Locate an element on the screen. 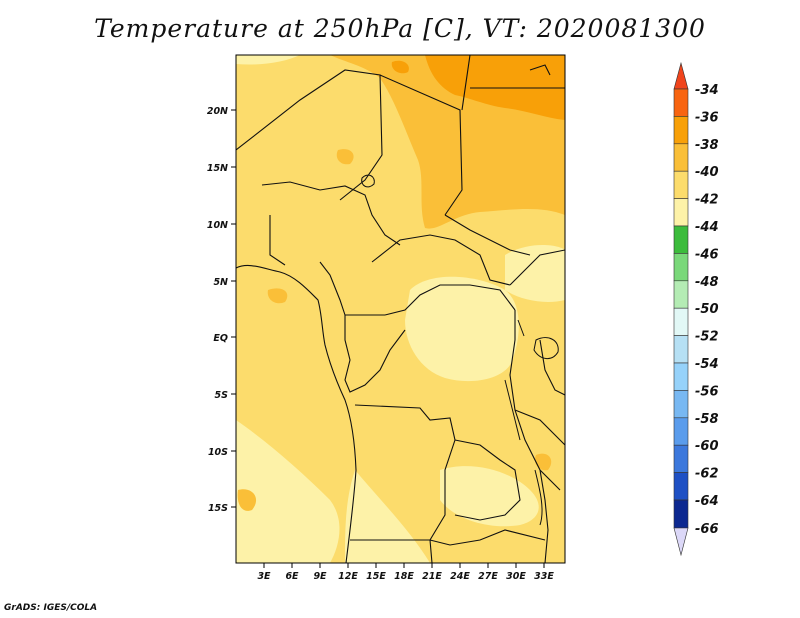  colorbar-label: -60 is located at coordinates (707, 446).